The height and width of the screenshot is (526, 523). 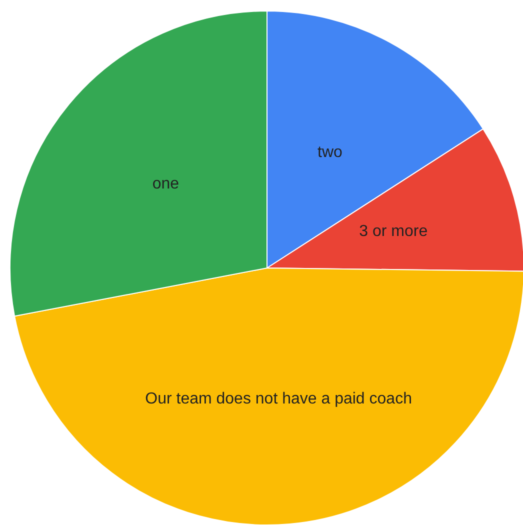 I want to click on slice-label: Our team does not have a paid coach, so click(x=278, y=399).